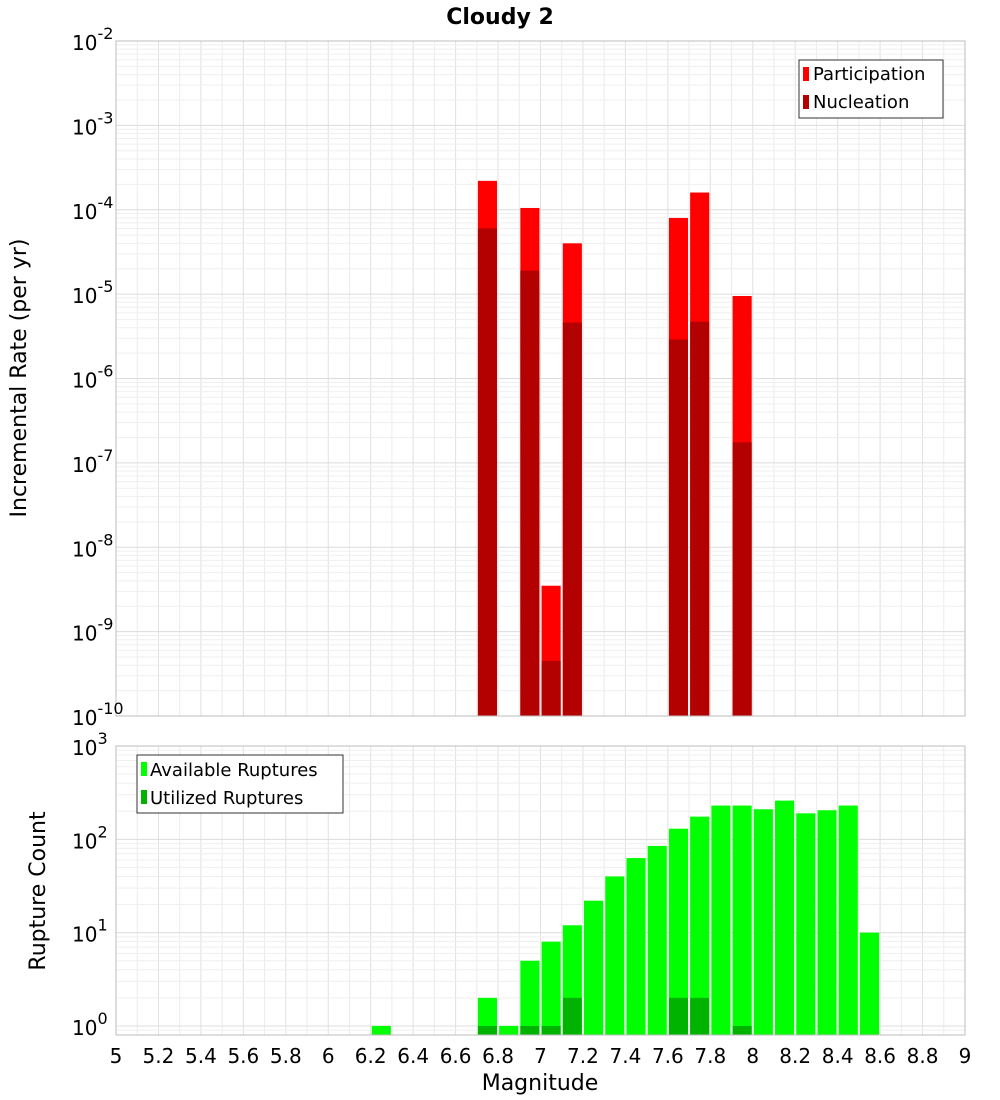  What do you see at coordinates (806, 102) in the screenshot?
I see `nucleation-legend-swatch` at bounding box center [806, 102].